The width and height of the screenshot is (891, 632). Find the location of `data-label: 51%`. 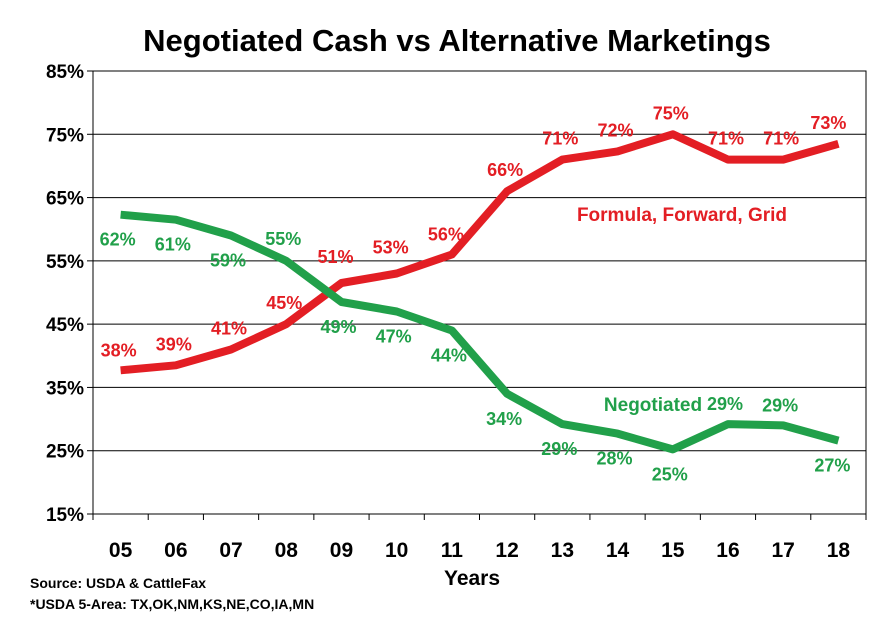

data-label: 51% is located at coordinates (335, 257).